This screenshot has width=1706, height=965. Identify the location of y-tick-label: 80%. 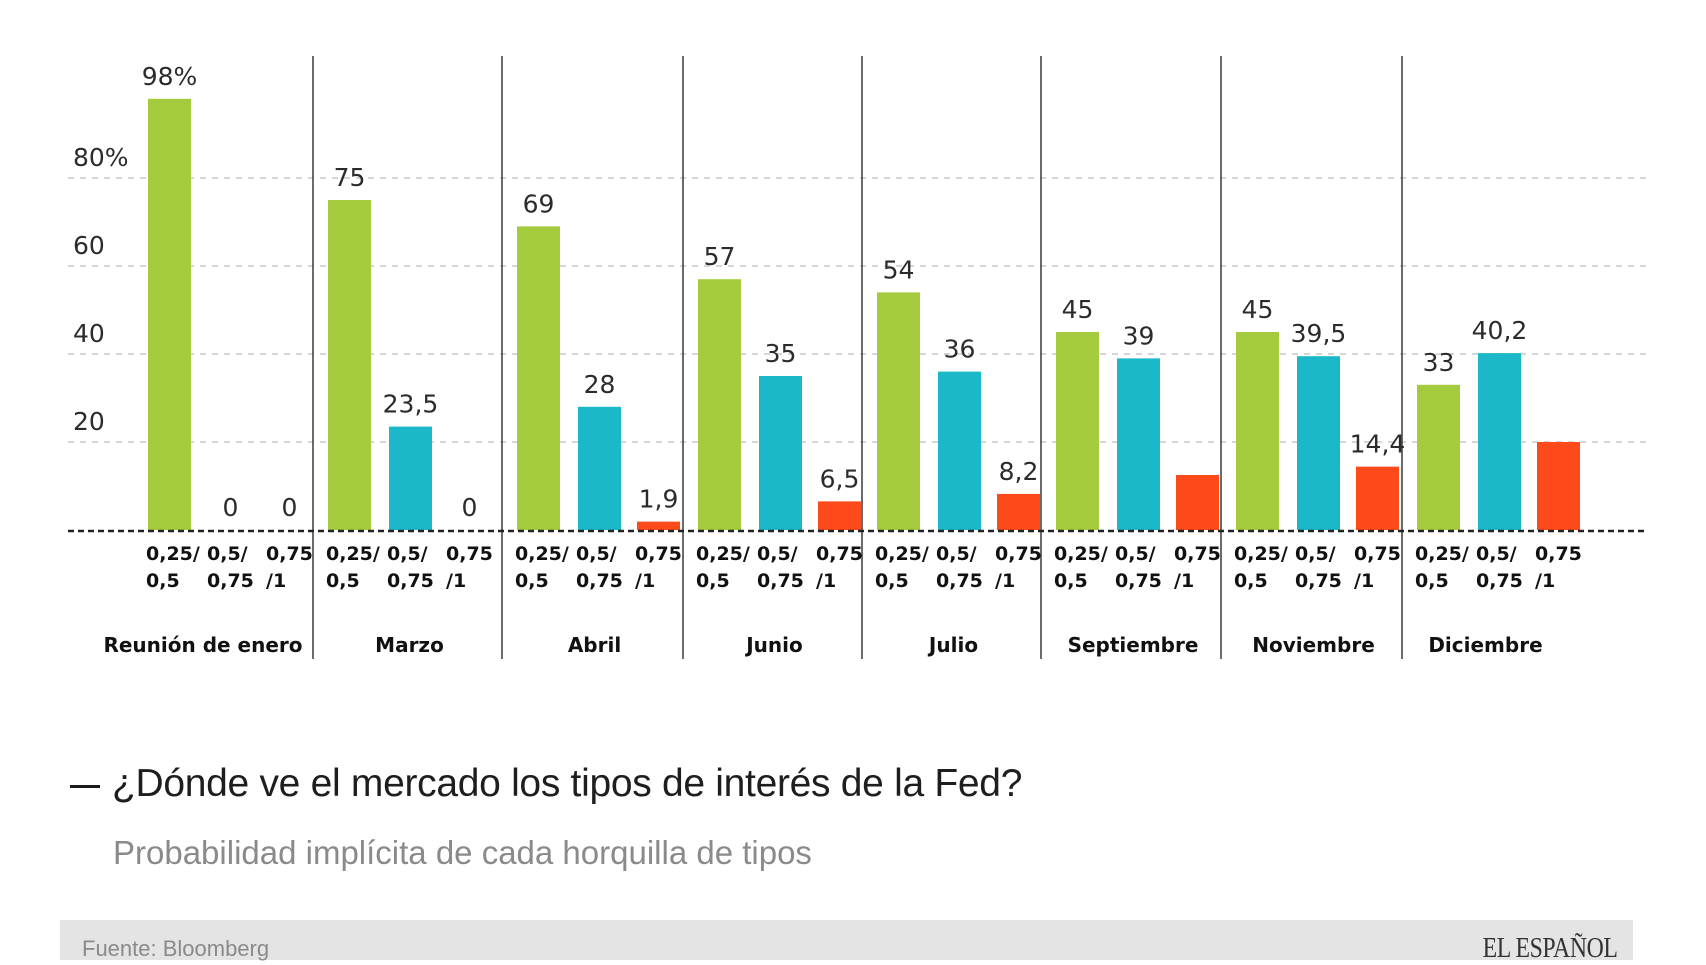
(101, 157).